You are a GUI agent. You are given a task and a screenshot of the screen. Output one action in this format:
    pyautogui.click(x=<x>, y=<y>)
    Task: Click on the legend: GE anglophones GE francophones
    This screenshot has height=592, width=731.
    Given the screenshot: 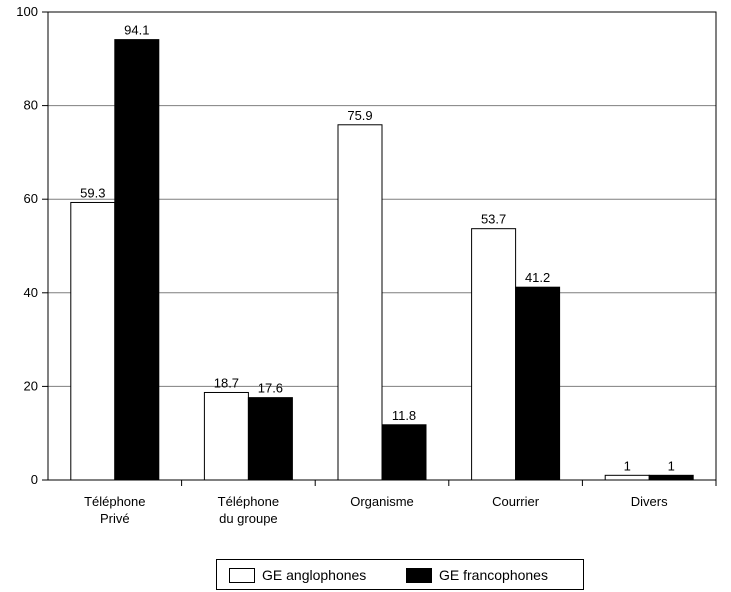 What is the action you would take?
    pyautogui.click(x=400, y=574)
    